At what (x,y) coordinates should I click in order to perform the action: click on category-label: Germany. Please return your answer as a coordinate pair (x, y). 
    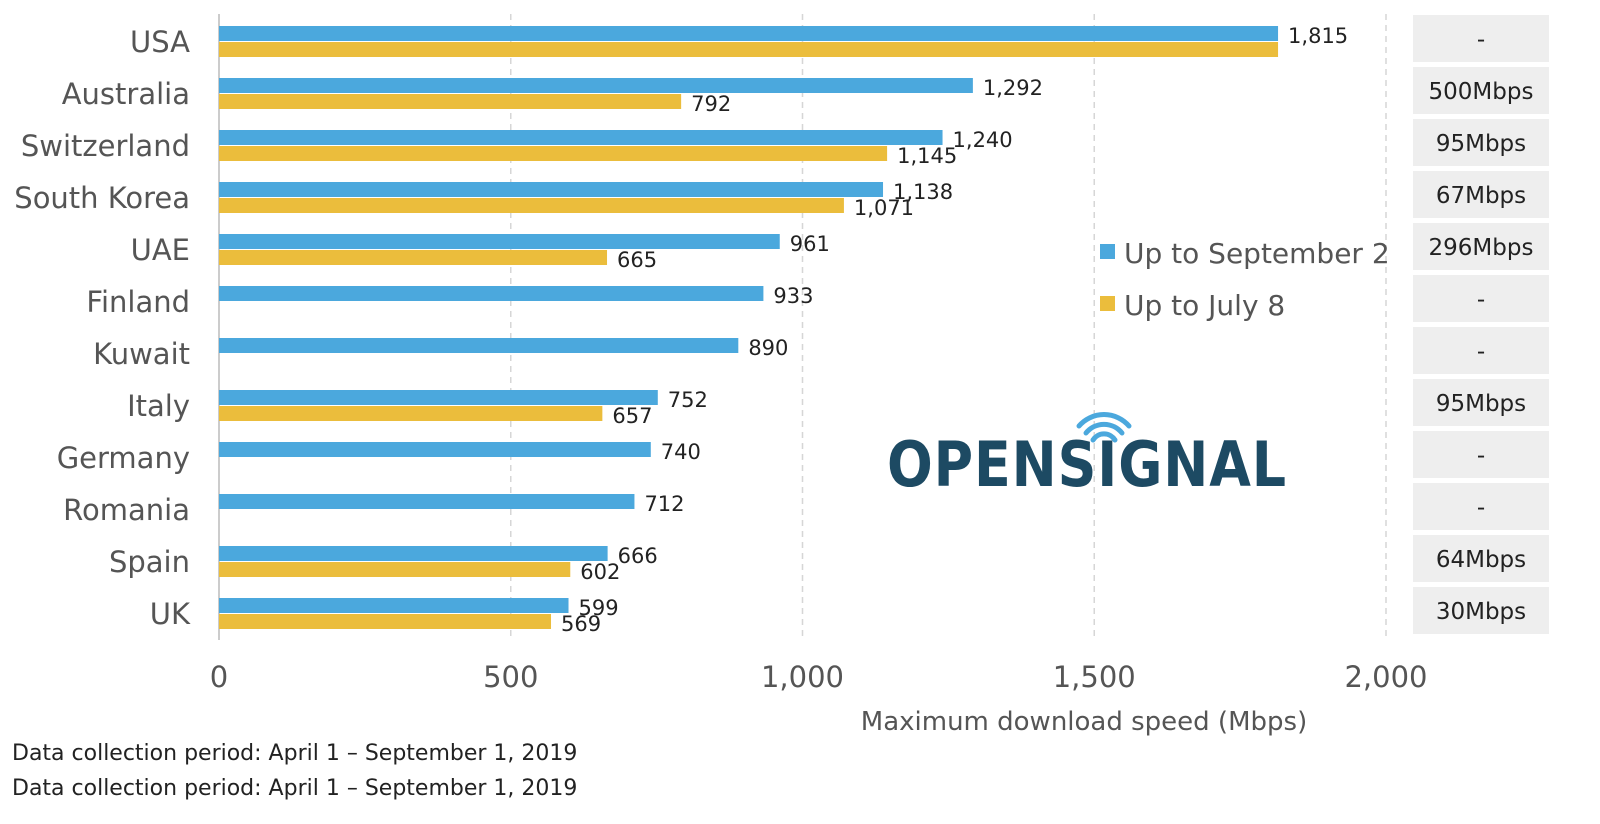
    Looking at the image, I should click on (123, 458).